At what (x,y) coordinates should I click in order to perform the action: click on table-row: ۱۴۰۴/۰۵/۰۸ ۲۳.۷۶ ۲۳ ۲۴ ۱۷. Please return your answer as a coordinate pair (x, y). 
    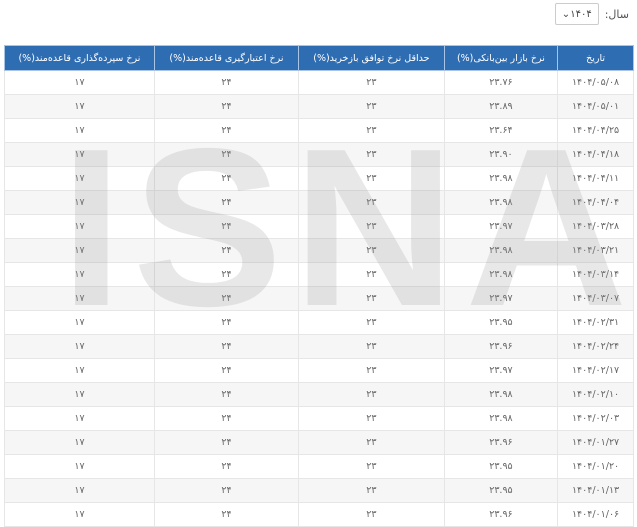
    Looking at the image, I should click on (319, 82).